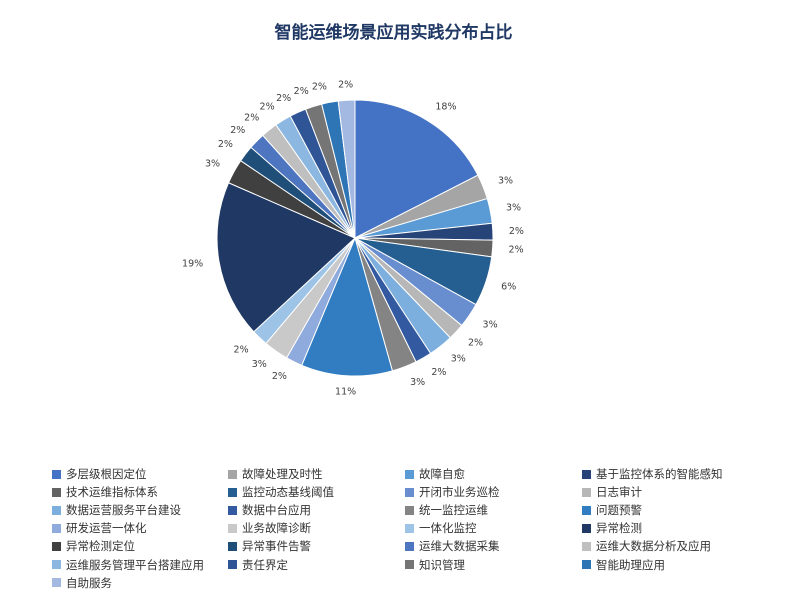  What do you see at coordinates (259, 364) in the screenshot?
I see `data-label-13: 3%` at bounding box center [259, 364].